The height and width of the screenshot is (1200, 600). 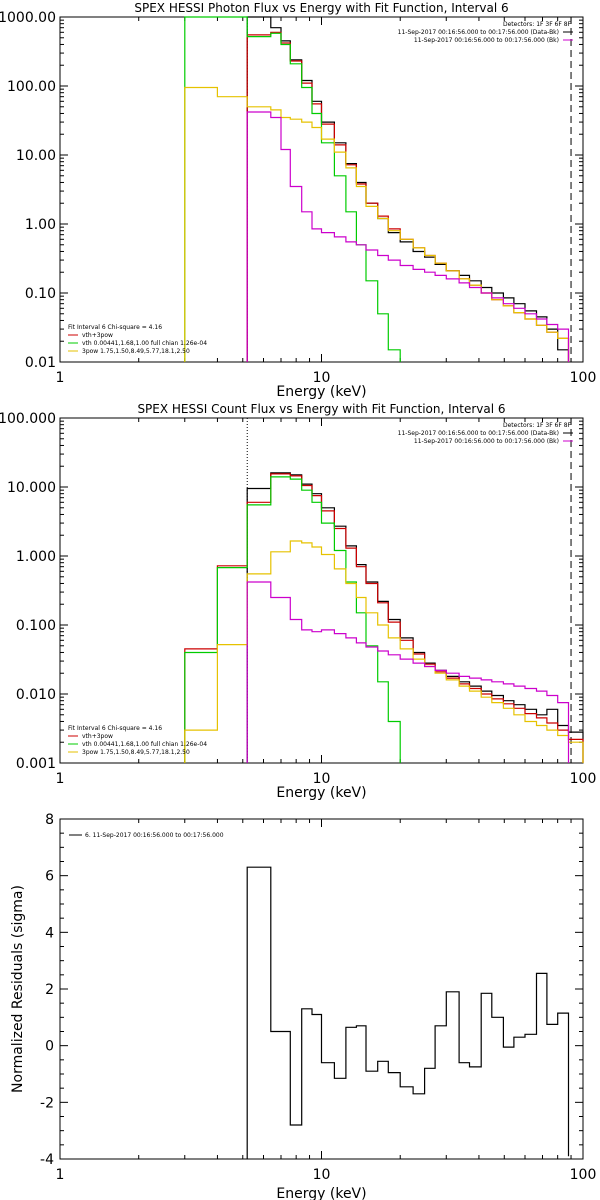 What do you see at coordinates (321, 1193) in the screenshot?
I see `x-axis-label-2: Energy (keV)` at bounding box center [321, 1193].